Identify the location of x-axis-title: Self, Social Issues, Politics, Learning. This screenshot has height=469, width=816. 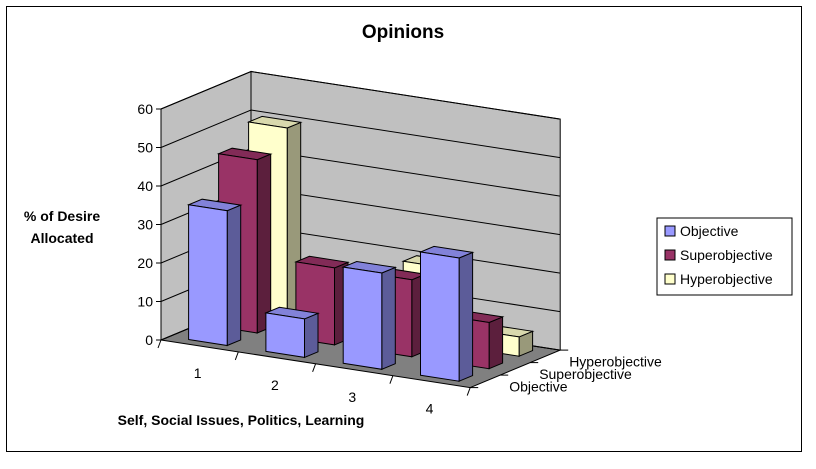
(241, 420).